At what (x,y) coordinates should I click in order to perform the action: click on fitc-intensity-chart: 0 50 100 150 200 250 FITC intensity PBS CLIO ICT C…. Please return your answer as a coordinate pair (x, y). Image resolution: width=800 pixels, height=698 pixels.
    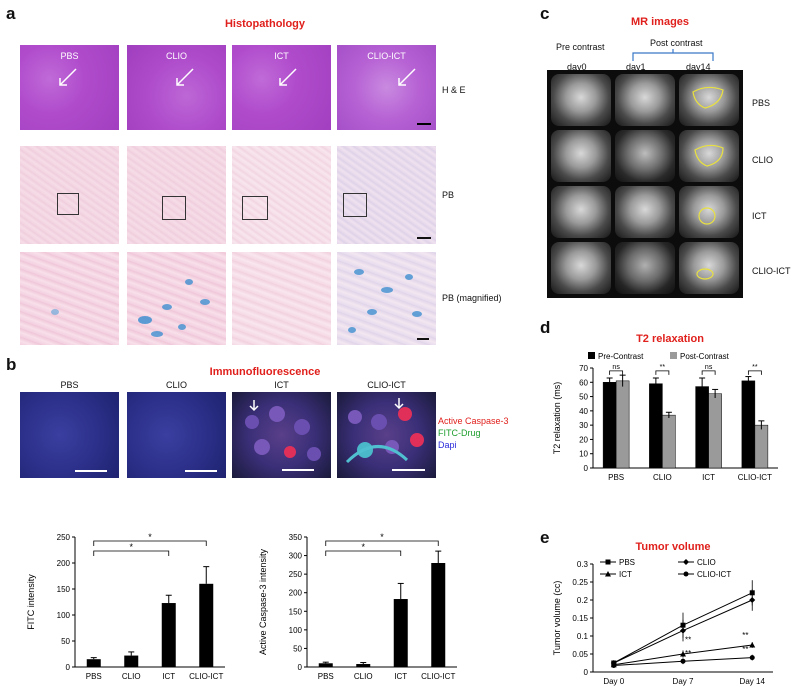
    Looking at the image, I should click on (125, 606).